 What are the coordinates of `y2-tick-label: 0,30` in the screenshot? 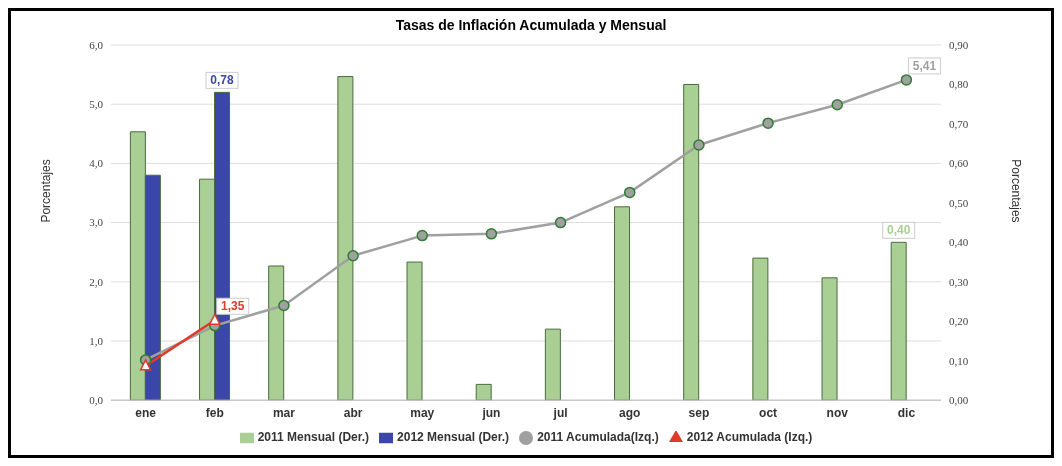 It's located at (959, 281).